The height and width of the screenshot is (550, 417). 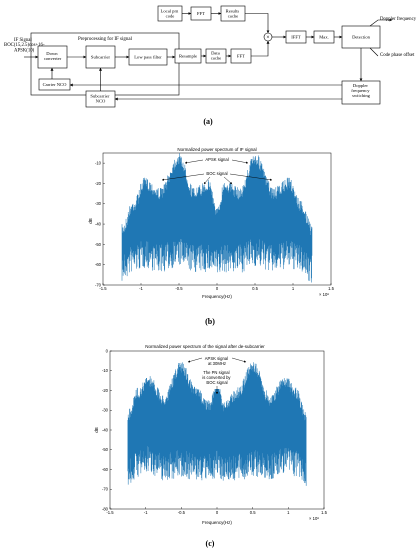 I want to click on input-signal-label: IF Signal BOC(15,2.5)cos+16- APSK(10), so click(x=25, y=45).